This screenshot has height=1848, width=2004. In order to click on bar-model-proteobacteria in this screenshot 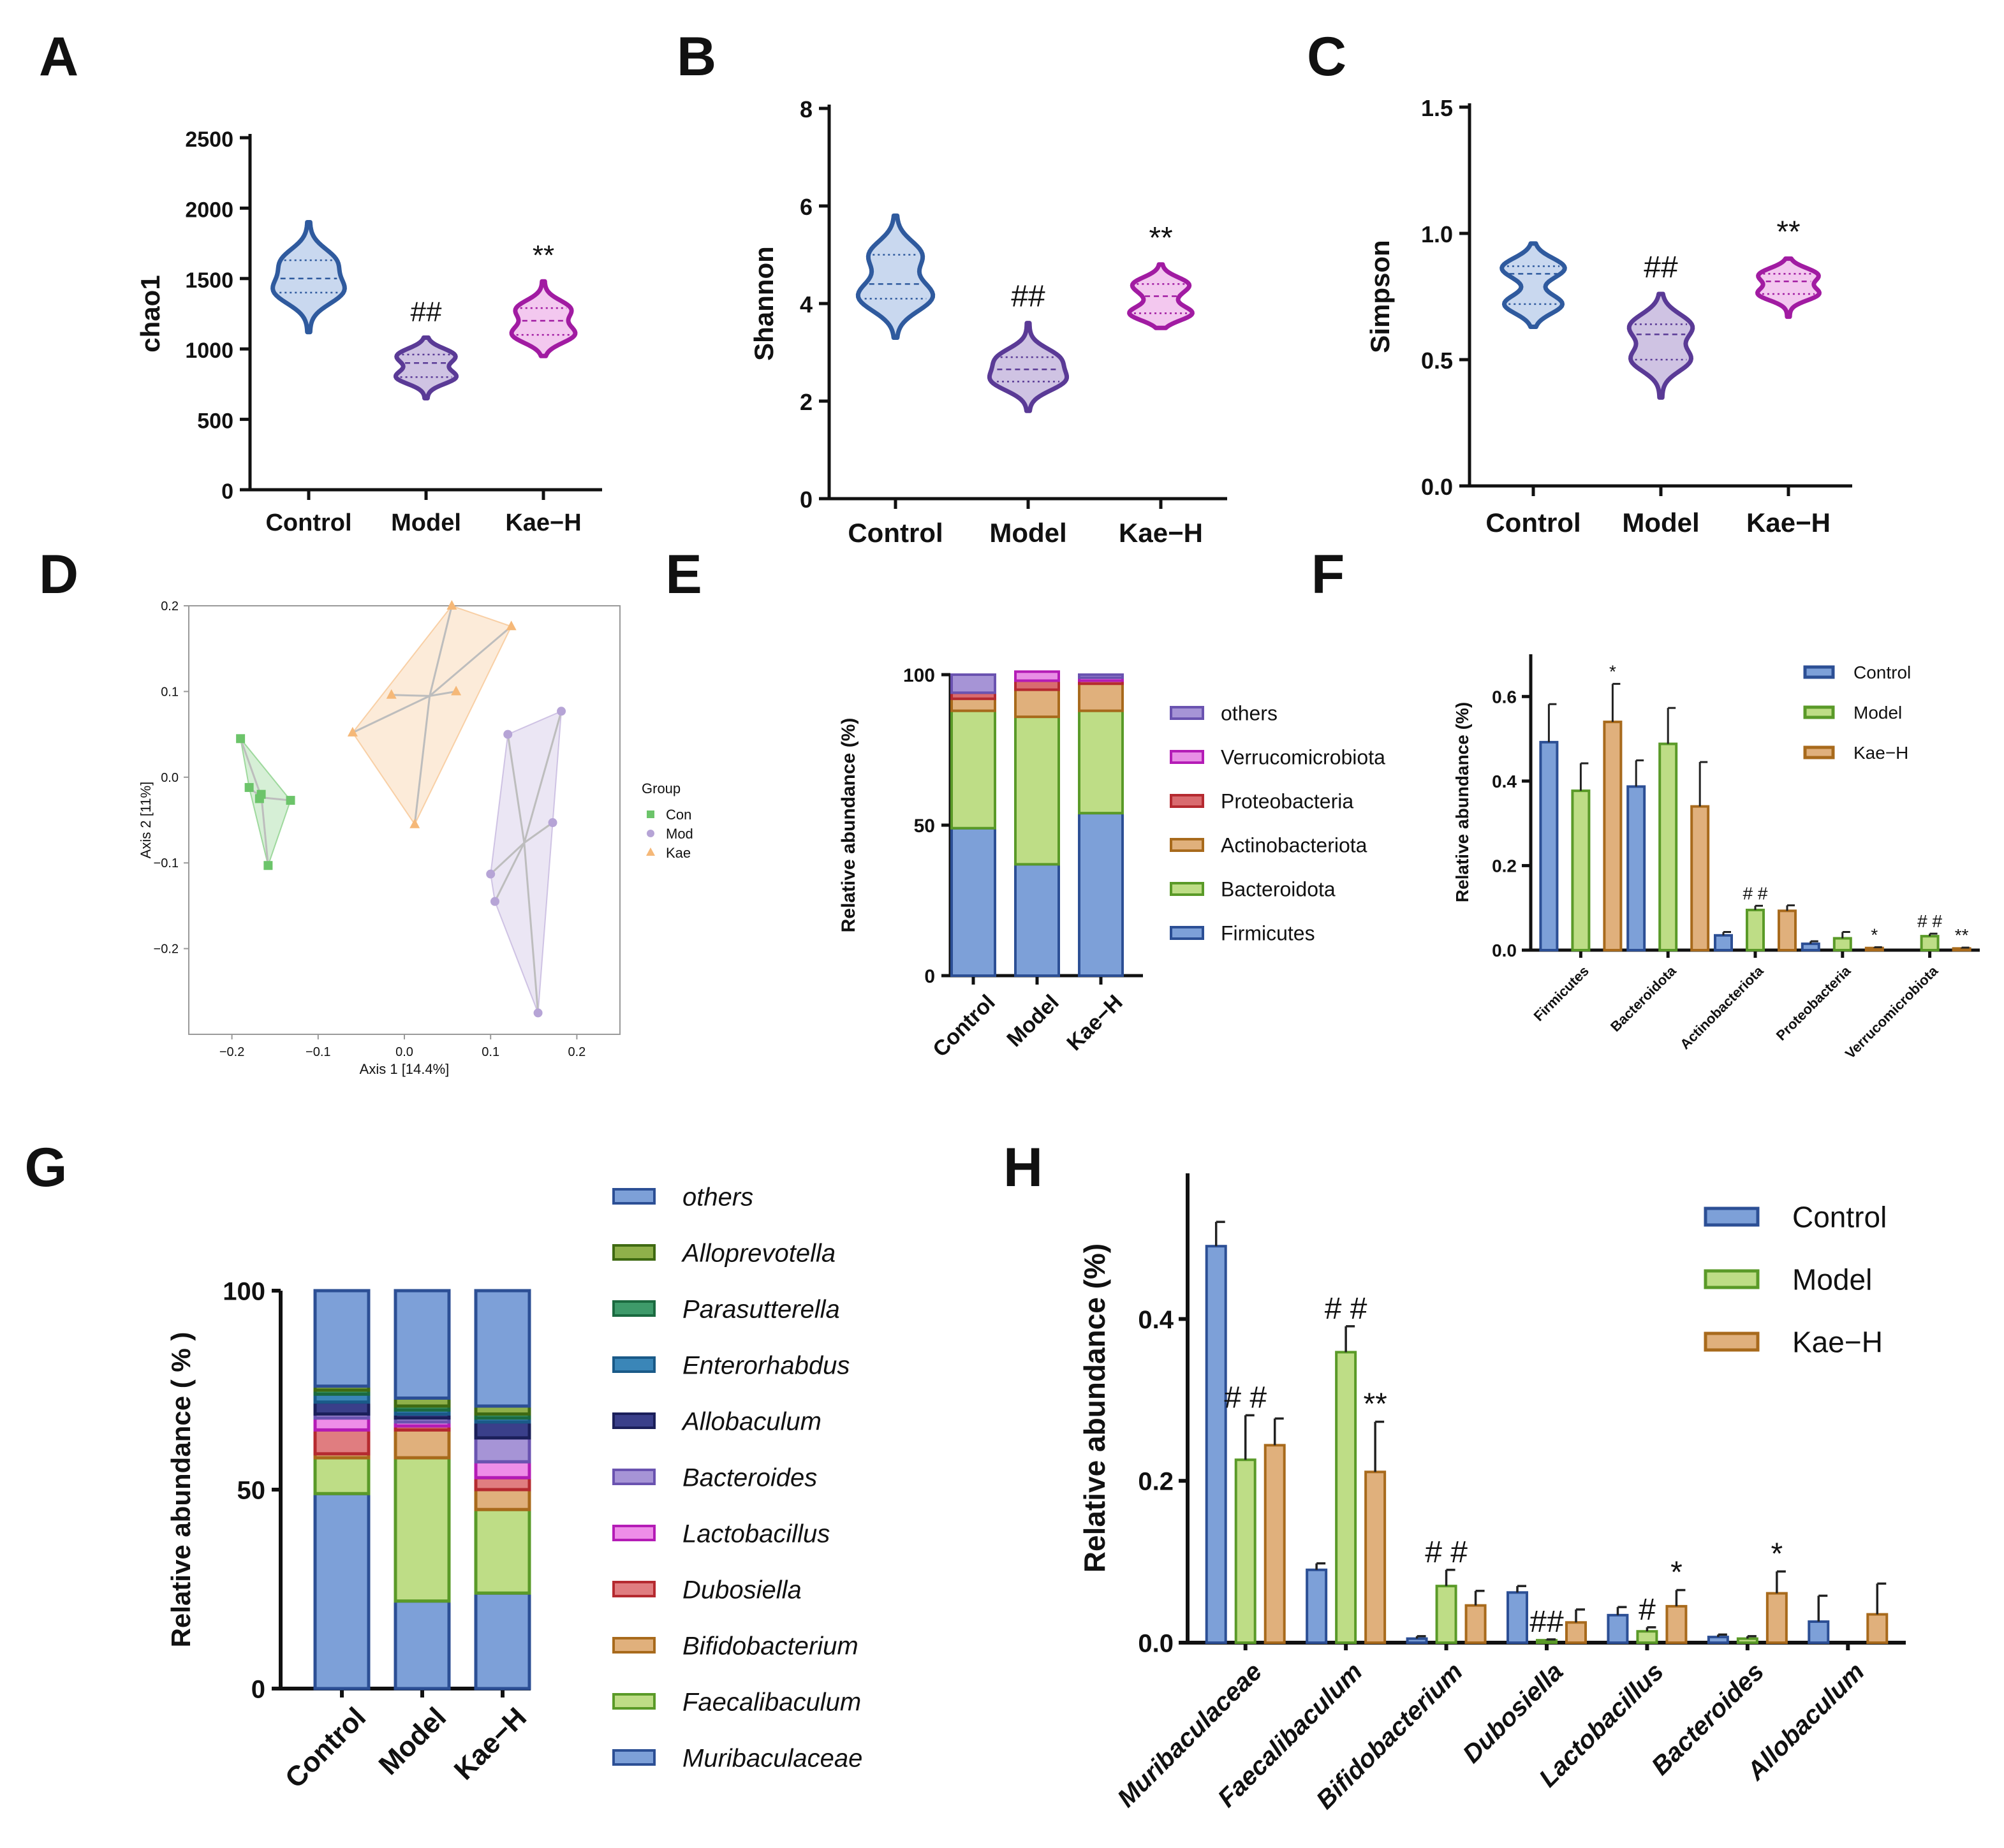, I will do `click(1842, 944)`.